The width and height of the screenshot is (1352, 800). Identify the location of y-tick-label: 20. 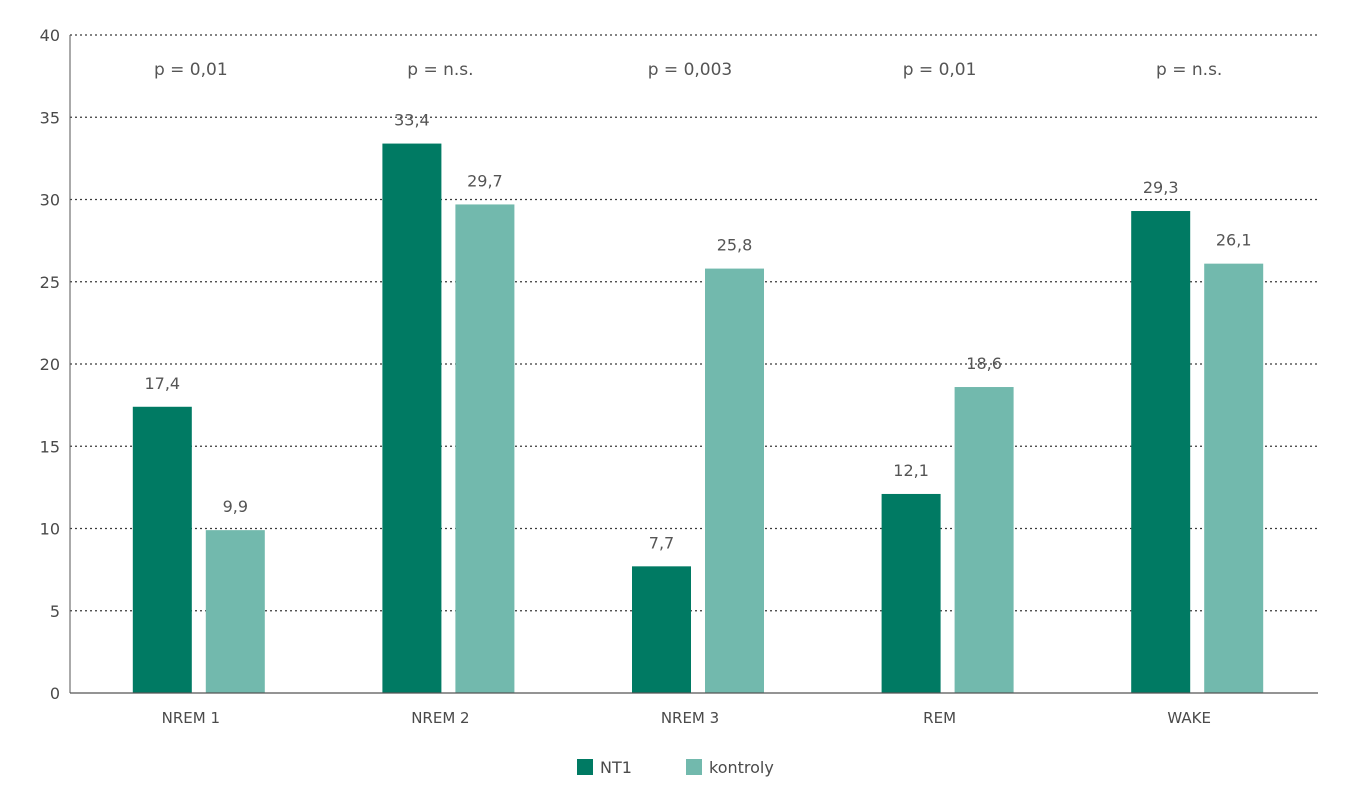
(50, 364).